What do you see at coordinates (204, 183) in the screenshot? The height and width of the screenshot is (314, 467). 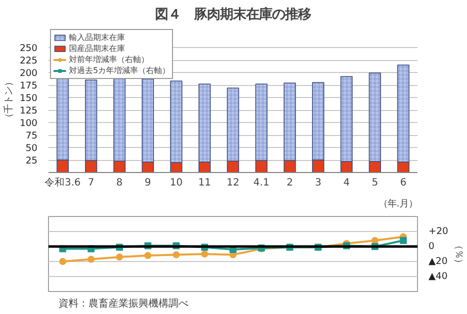 I see `x-tick-label: 11` at bounding box center [204, 183].